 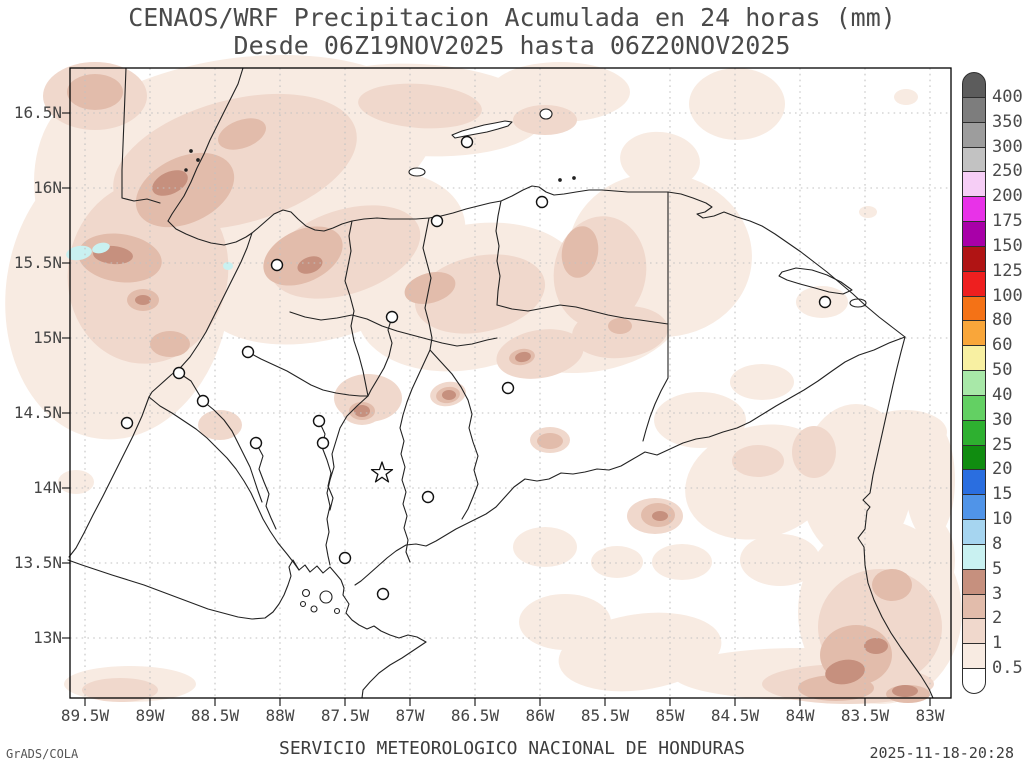 I want to click on colorbar-label-40: 40, so click(x=1002, y=394).